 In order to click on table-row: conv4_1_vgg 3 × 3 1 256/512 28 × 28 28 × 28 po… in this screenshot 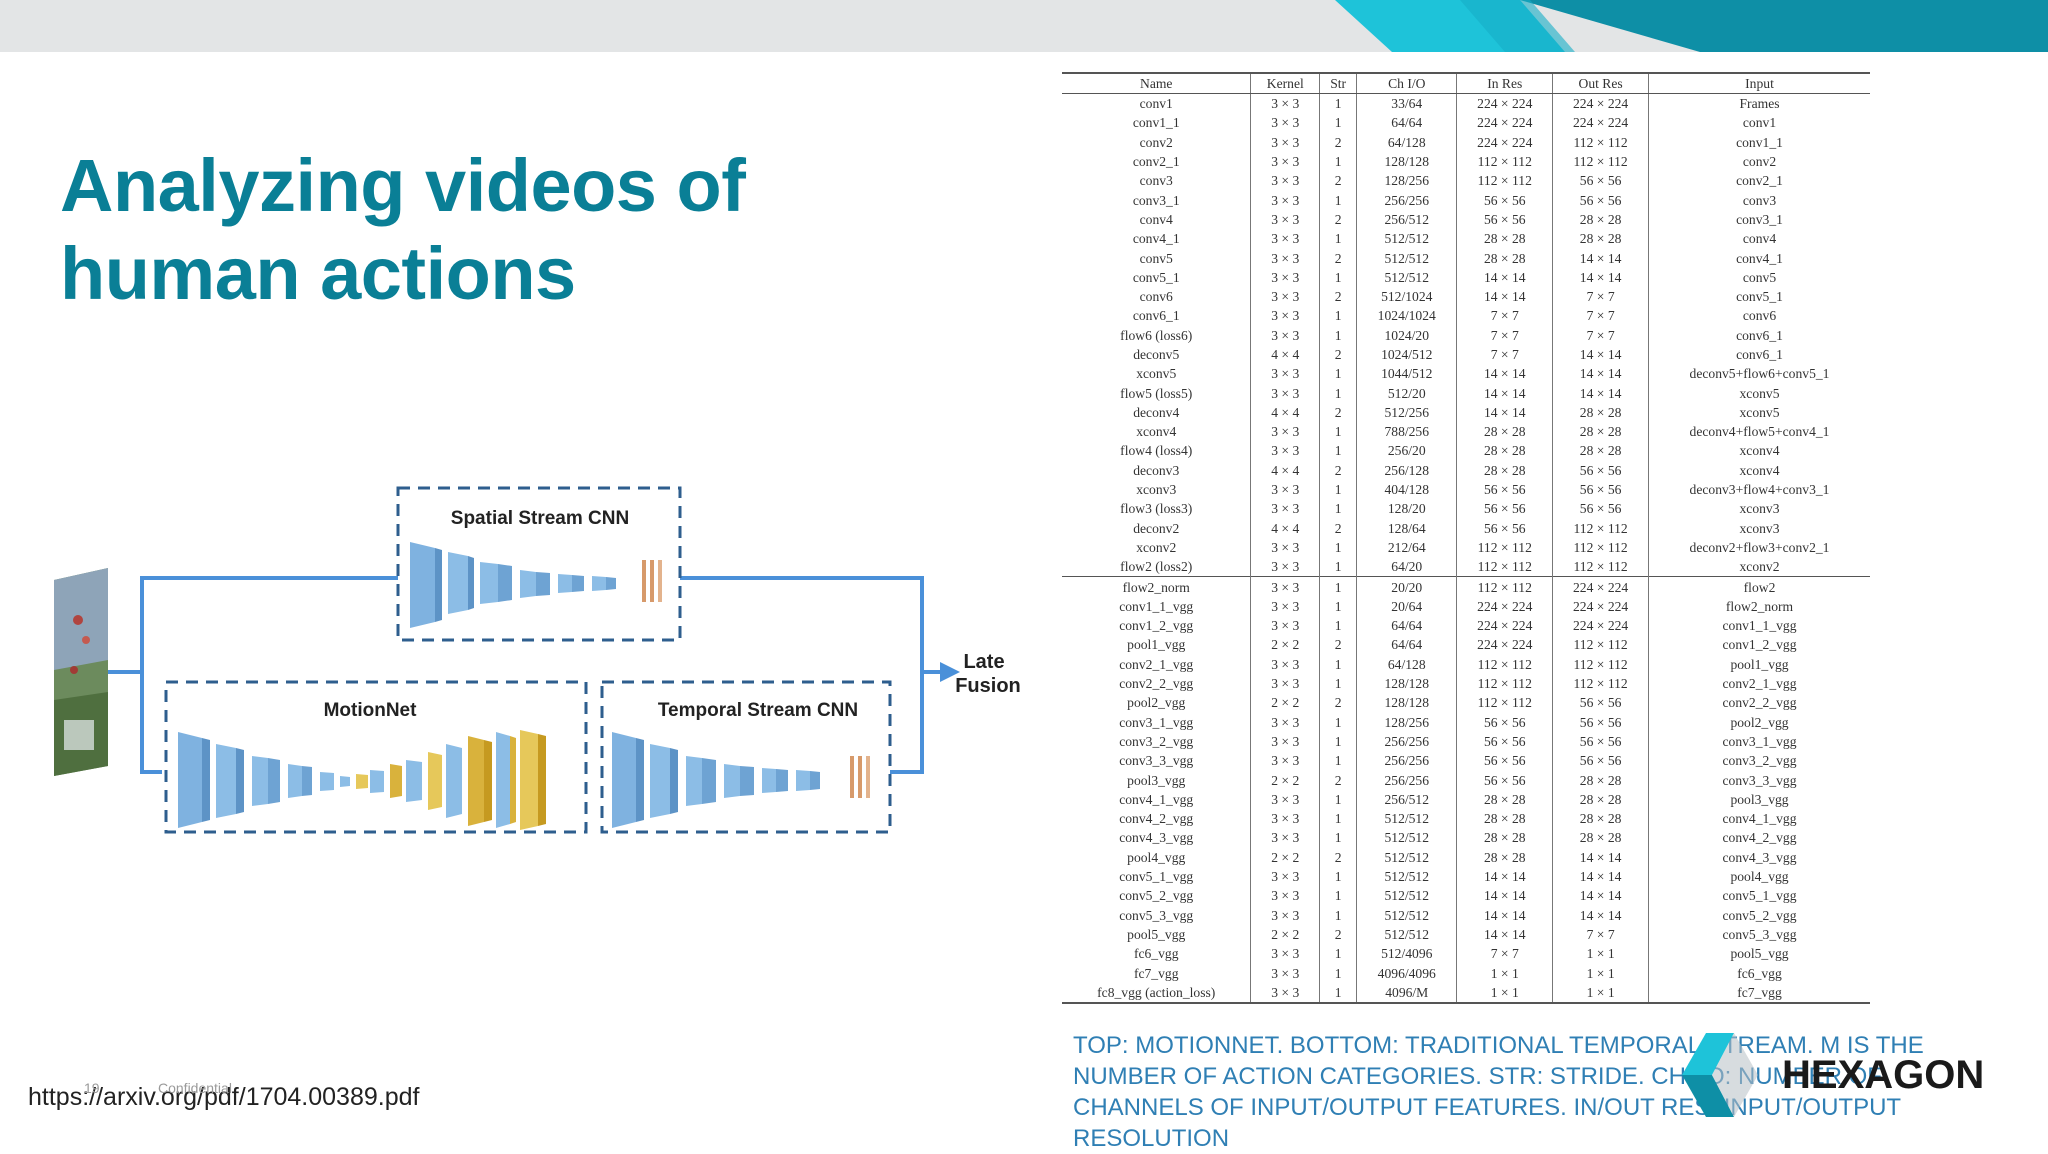, I will do `click(1466, 799)`.